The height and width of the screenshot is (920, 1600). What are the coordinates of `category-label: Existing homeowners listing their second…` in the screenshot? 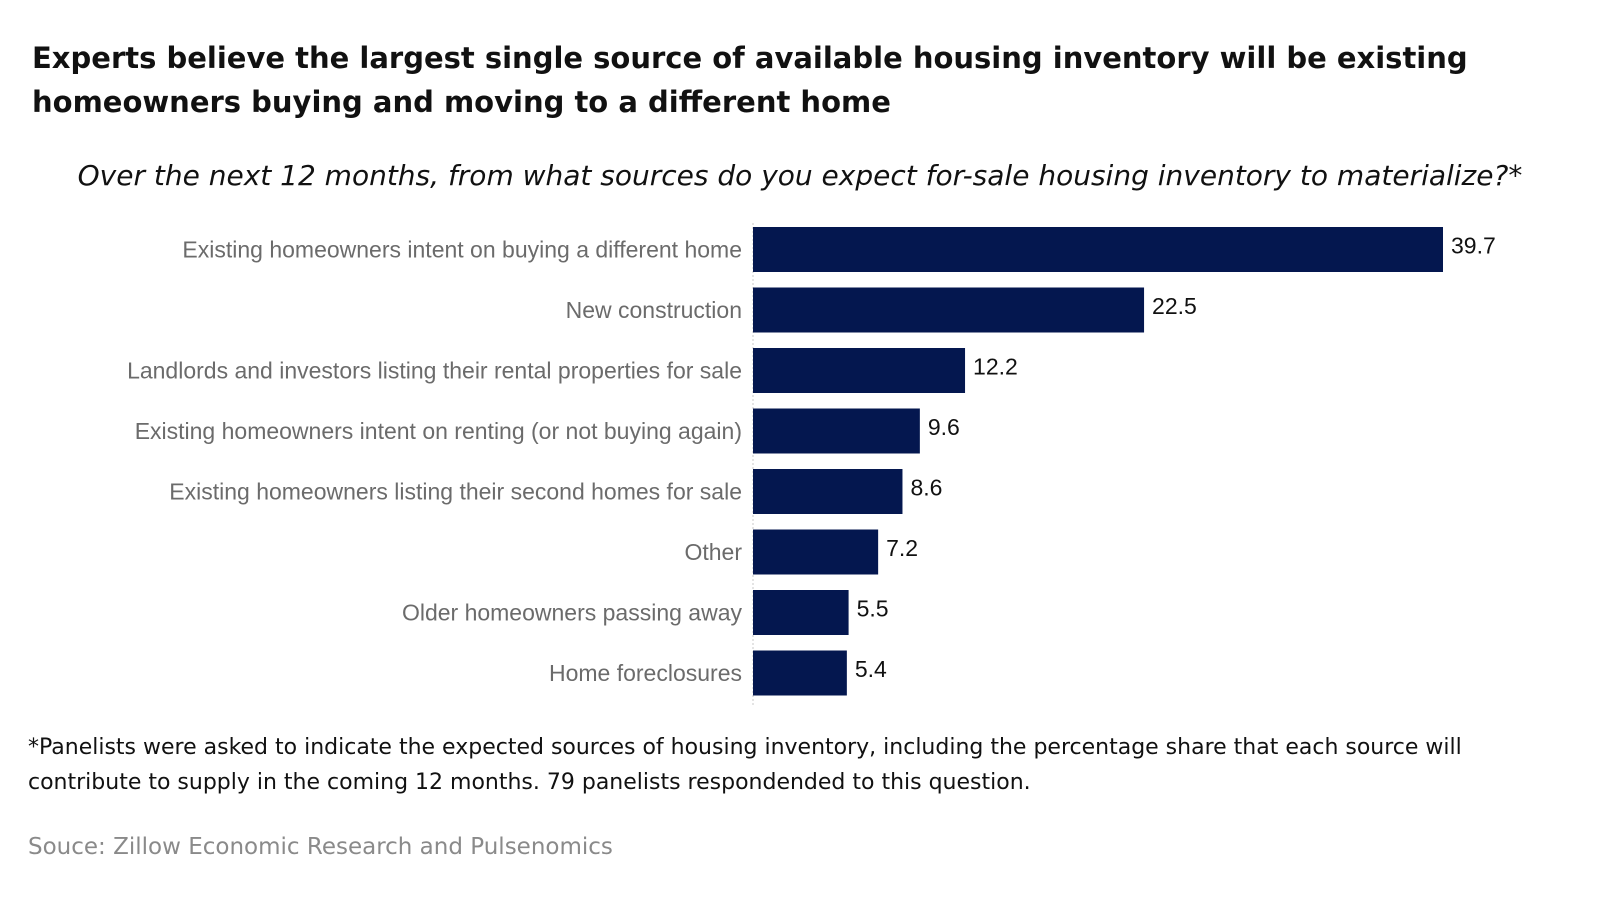 It's located at (455, 492).